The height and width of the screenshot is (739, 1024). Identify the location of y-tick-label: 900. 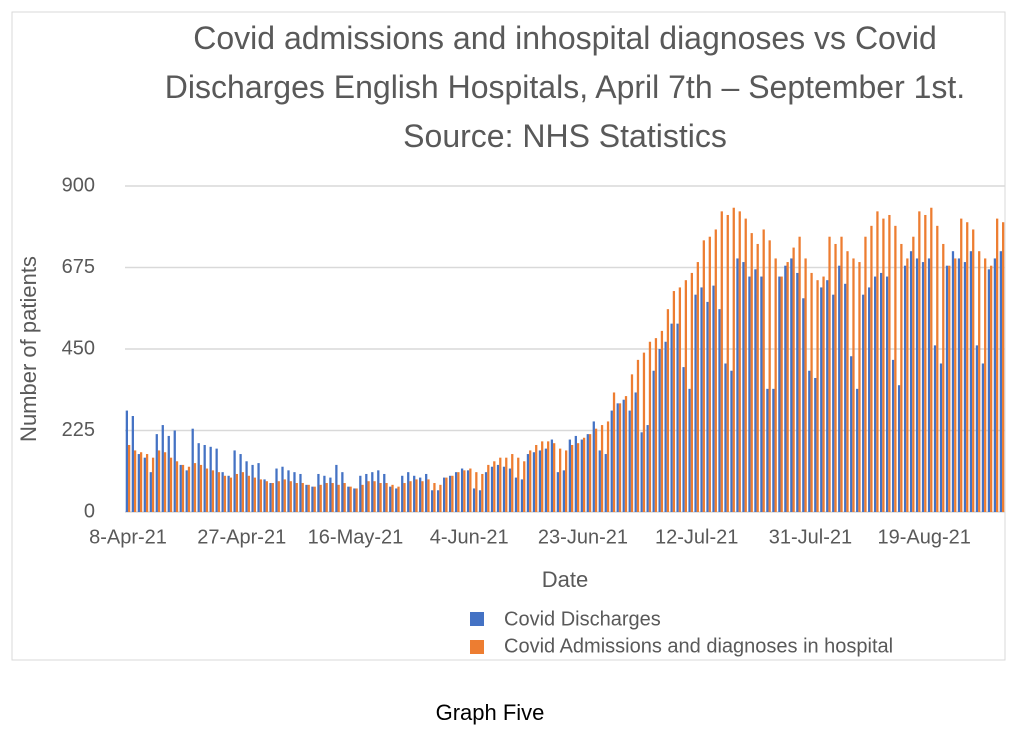
(78, 185).